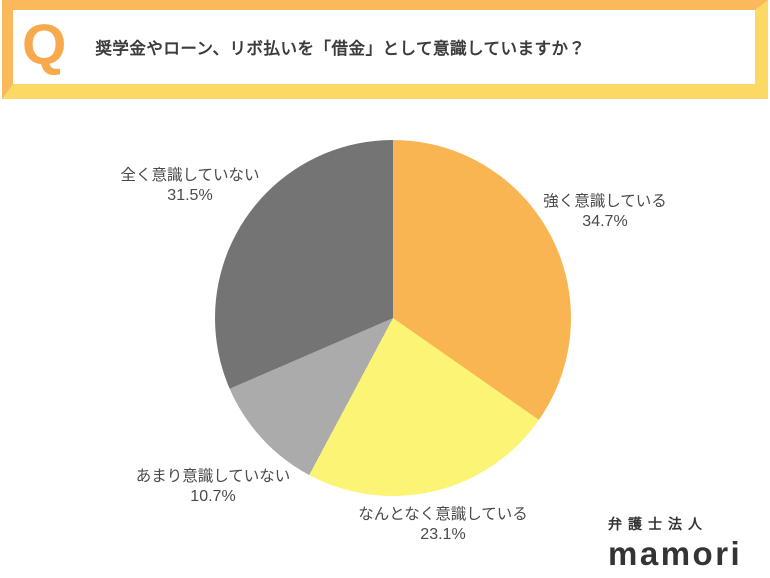 Image resolution: width=770 pixels, height=578 pixels. What do you see at coordinates (44, 44) in the screenshot?
I see `q-mark-icon: Q` at bounding box center [44, 44].